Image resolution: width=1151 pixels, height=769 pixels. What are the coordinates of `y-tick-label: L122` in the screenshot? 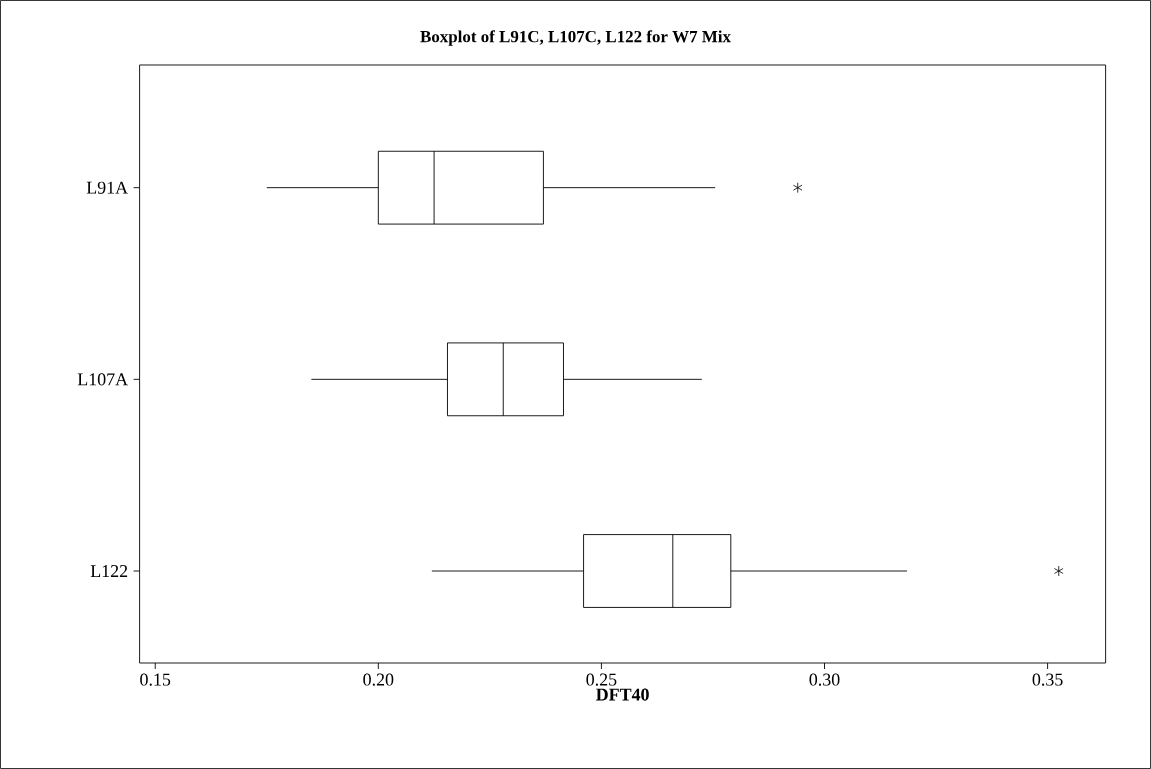 It's located at (109, 571).